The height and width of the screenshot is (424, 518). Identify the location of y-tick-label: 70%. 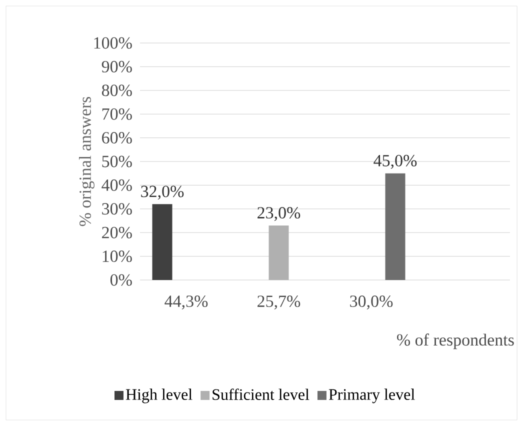
(117, 114).